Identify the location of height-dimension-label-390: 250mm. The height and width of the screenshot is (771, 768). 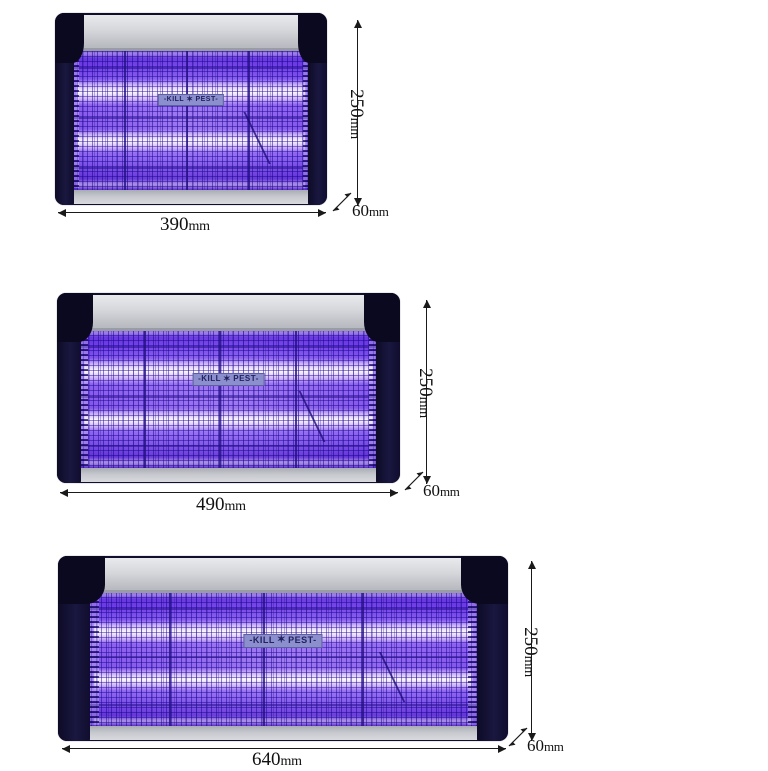
(356, 114).